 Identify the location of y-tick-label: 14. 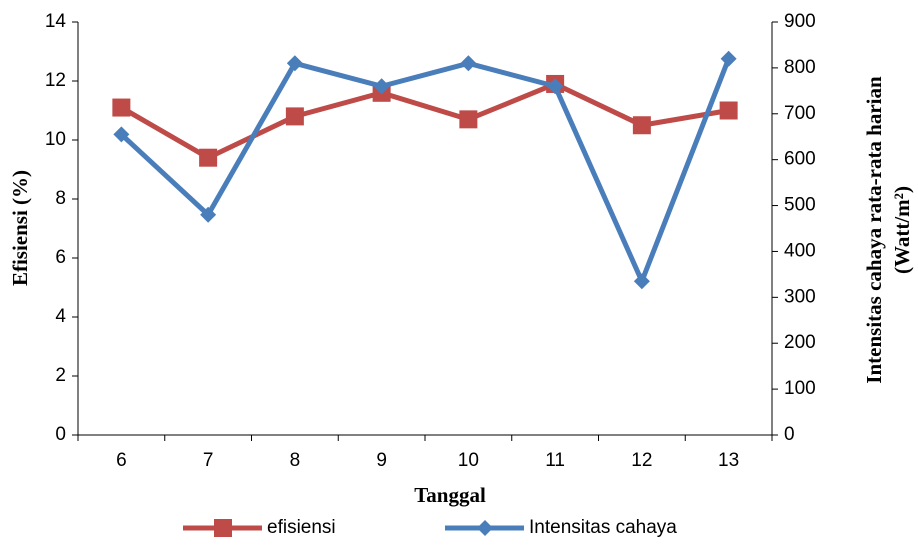
(56, 21).